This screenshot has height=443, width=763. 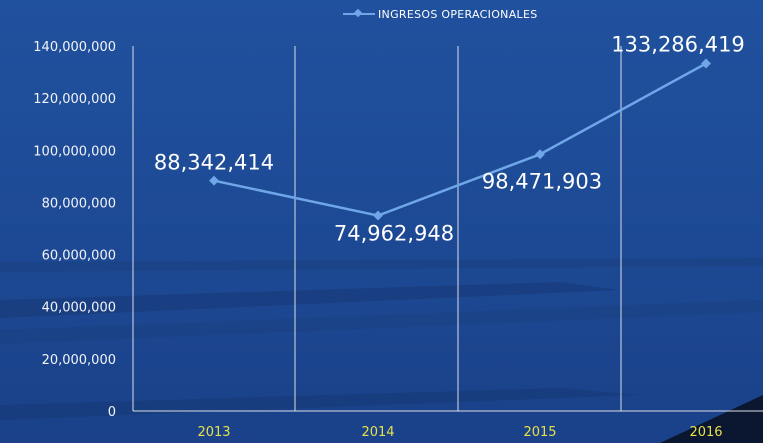 What do you see at coordinates (112, 412) in the screenshot?
I see `y-tick-label: 0` at bounding box center [112, 412].